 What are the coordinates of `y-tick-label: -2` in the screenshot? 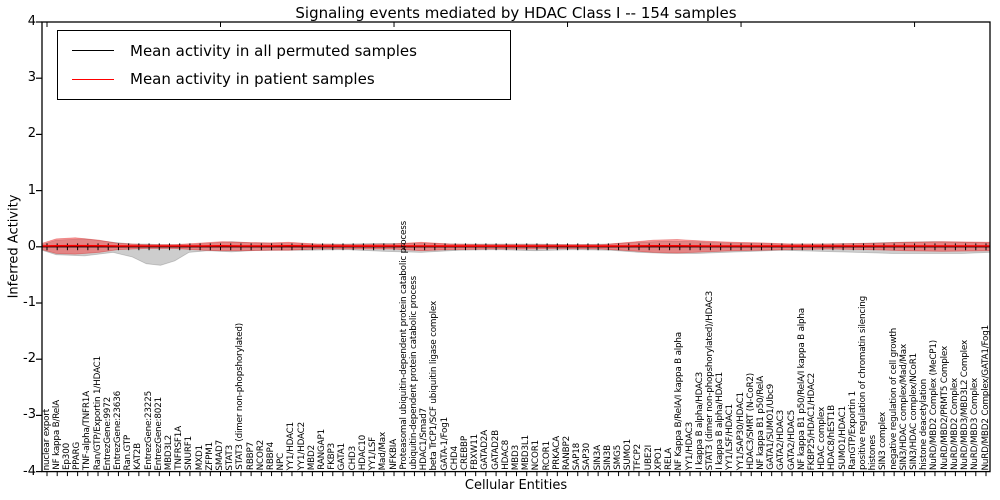 It's located at (29, 359).